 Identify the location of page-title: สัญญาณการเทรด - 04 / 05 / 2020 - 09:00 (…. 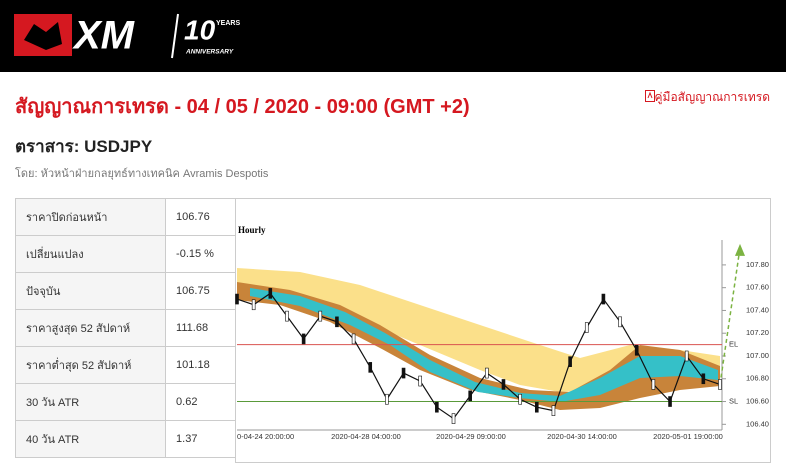
(242, 107).